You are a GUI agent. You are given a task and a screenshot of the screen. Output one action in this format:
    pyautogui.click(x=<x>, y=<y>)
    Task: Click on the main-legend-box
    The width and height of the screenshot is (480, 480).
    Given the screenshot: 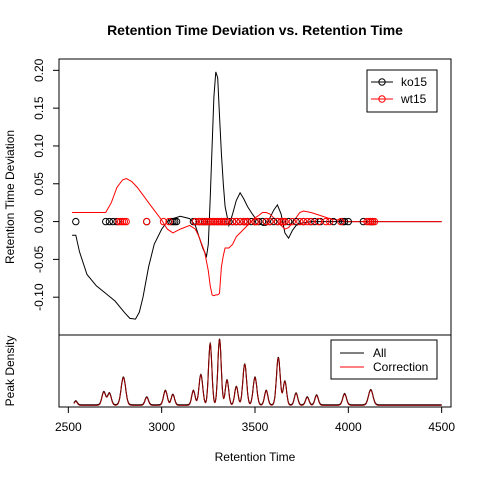 What is the action you would take?
    pyautogui.click(x=402, y=91)
    